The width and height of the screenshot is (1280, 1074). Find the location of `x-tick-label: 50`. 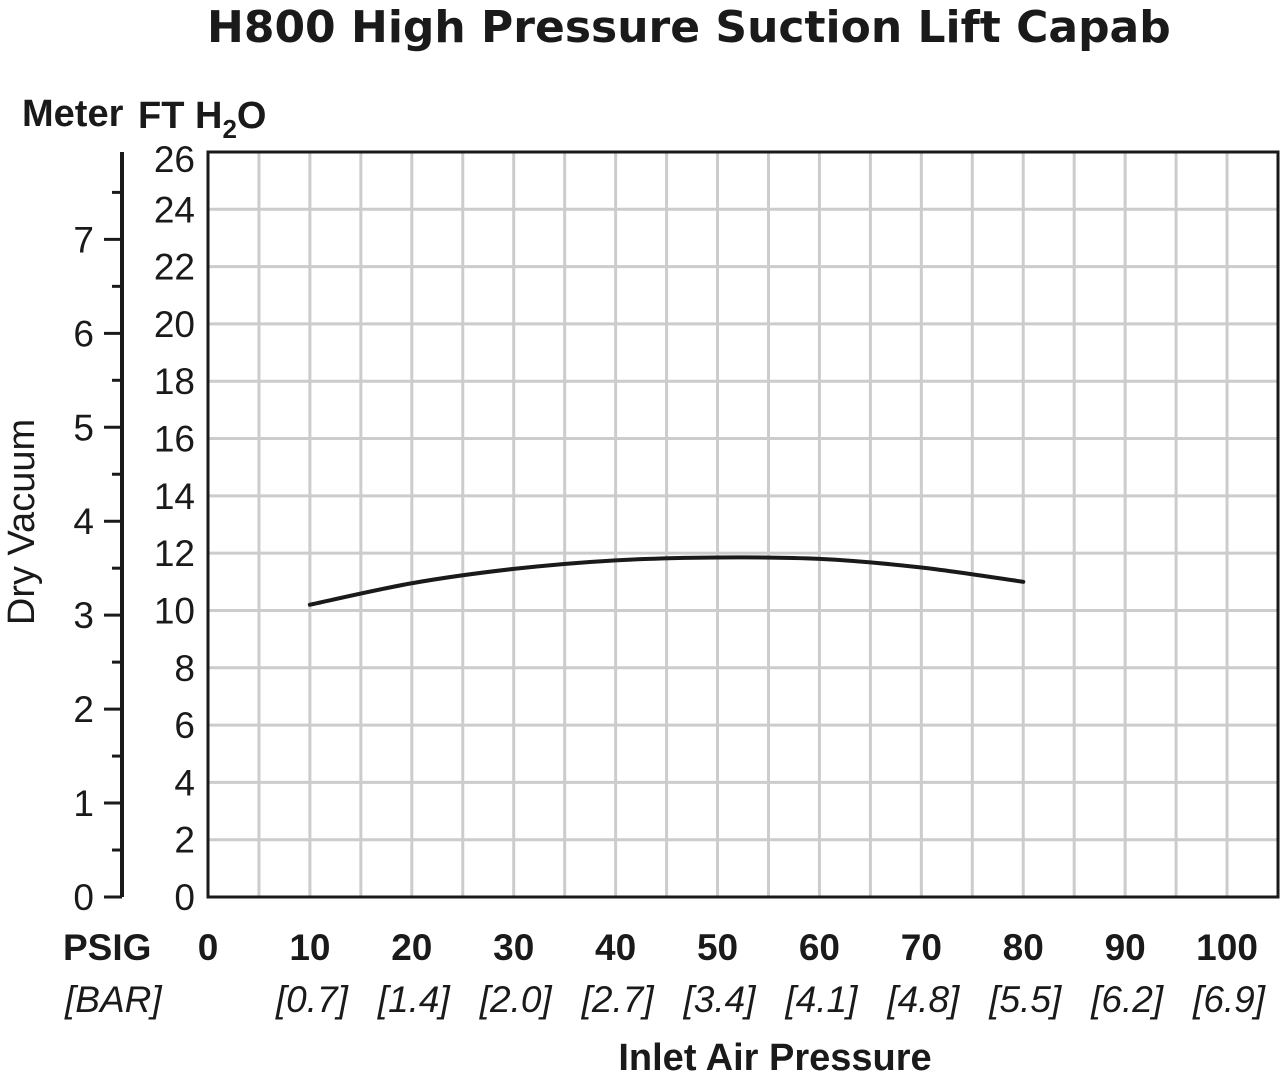

x-tick-label: 50 is located at coordinates (717, 947).